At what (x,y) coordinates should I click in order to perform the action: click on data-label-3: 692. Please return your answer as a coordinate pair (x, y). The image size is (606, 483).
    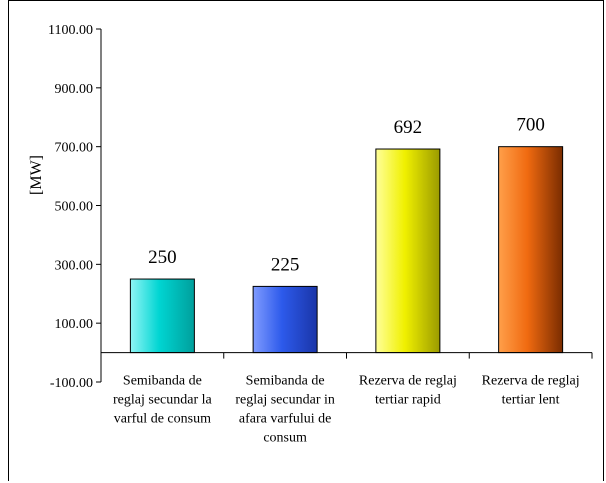
    Looking at the image, I should click on (408, 127).